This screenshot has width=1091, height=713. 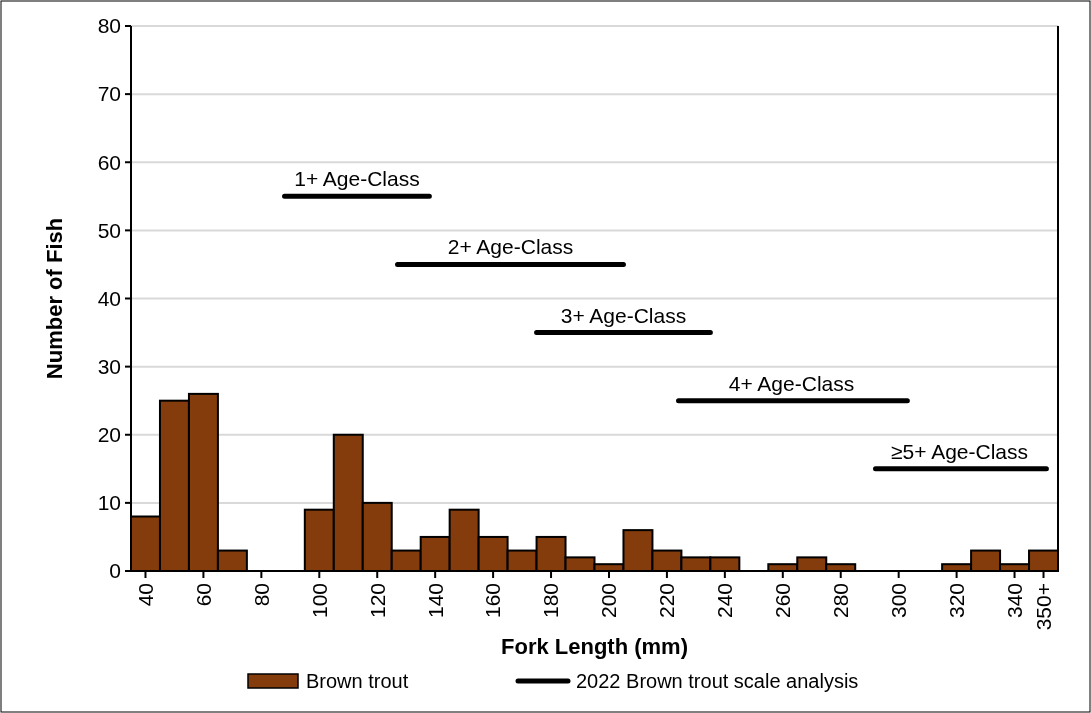 What do you see at coordinates (377, 601) in the screenshot?
I see `x-tick-label: 120` at bounding box center [377, 601].